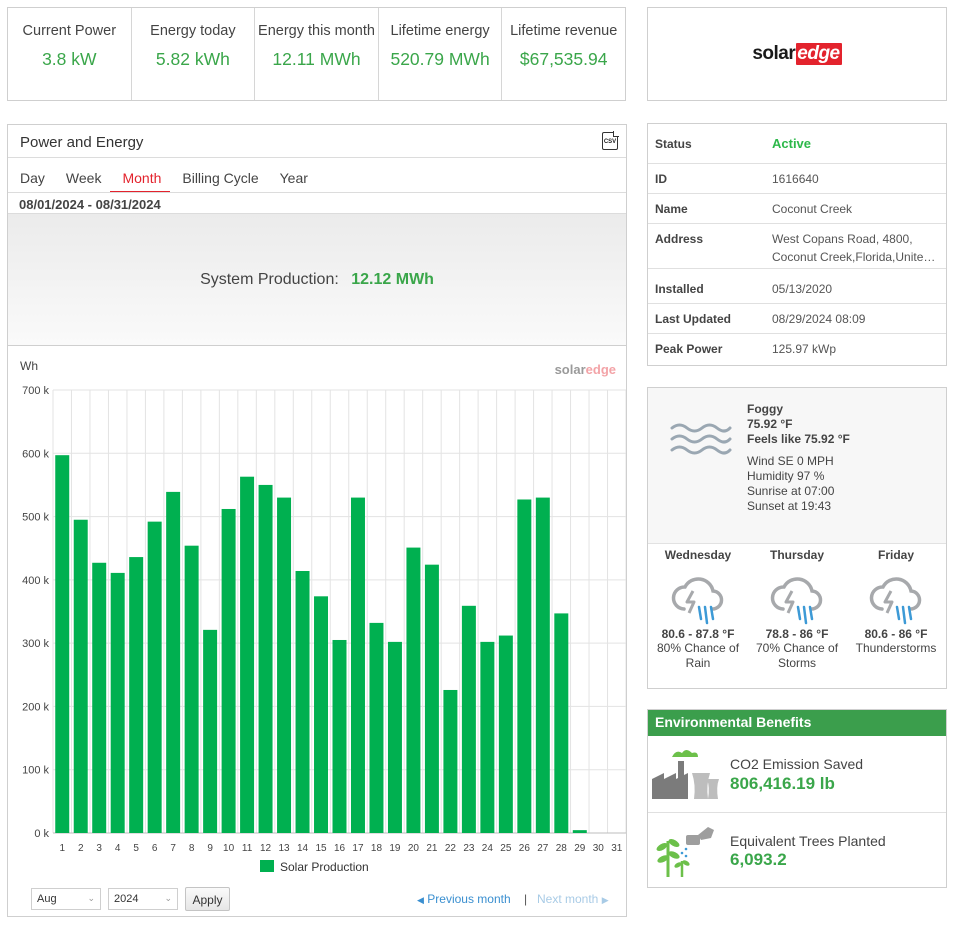 This screenshot has width=956, height=927. I want to click on brand-logo-panel: solar edge, so click(797, 54).